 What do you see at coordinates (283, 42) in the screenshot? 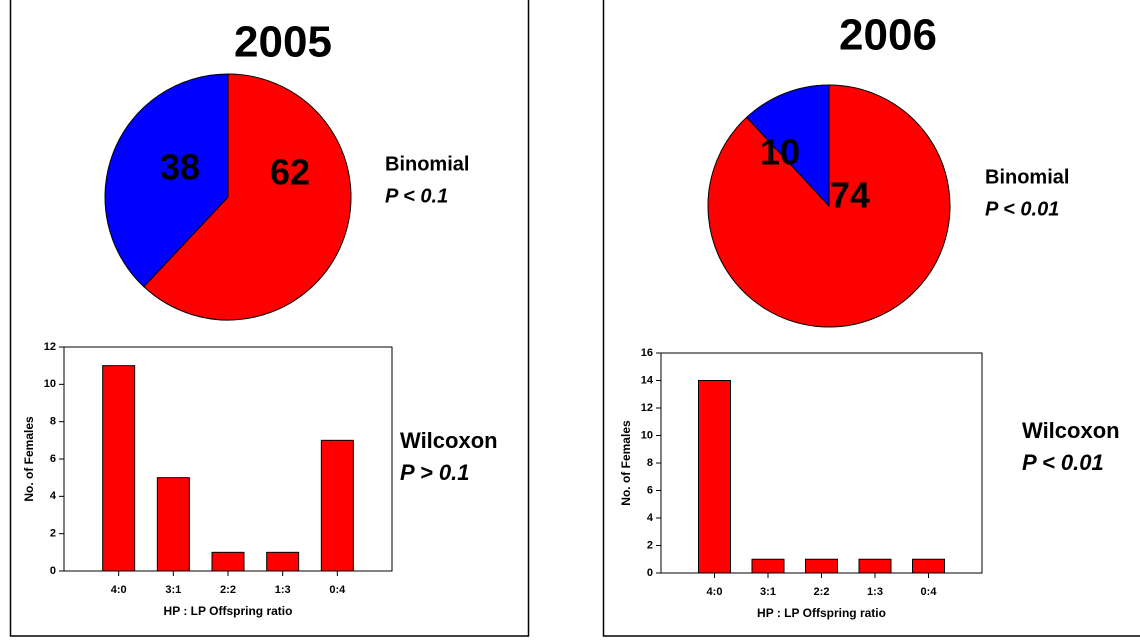
I see `chart-title: 2005` at bounding box center [283, 42].